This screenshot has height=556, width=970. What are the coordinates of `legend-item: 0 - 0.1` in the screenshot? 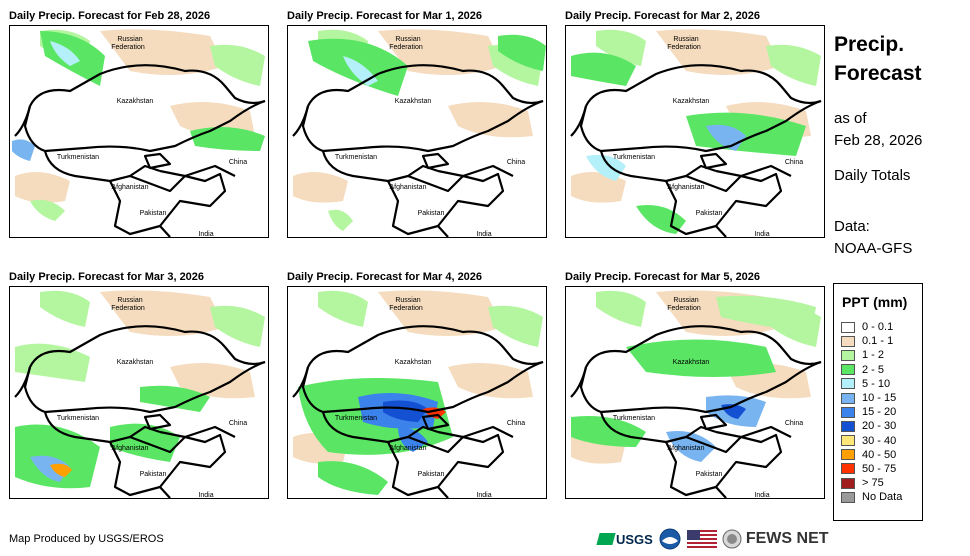 It's located at (871, 327).